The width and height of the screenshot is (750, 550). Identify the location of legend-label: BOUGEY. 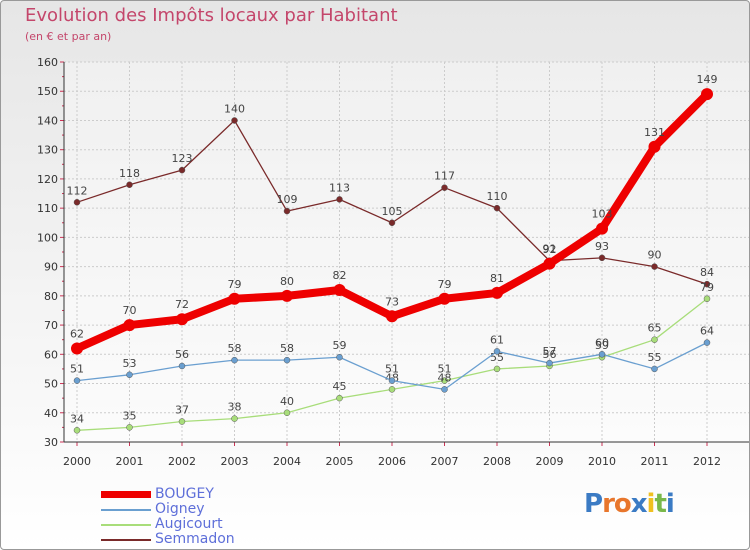
(184, 494).